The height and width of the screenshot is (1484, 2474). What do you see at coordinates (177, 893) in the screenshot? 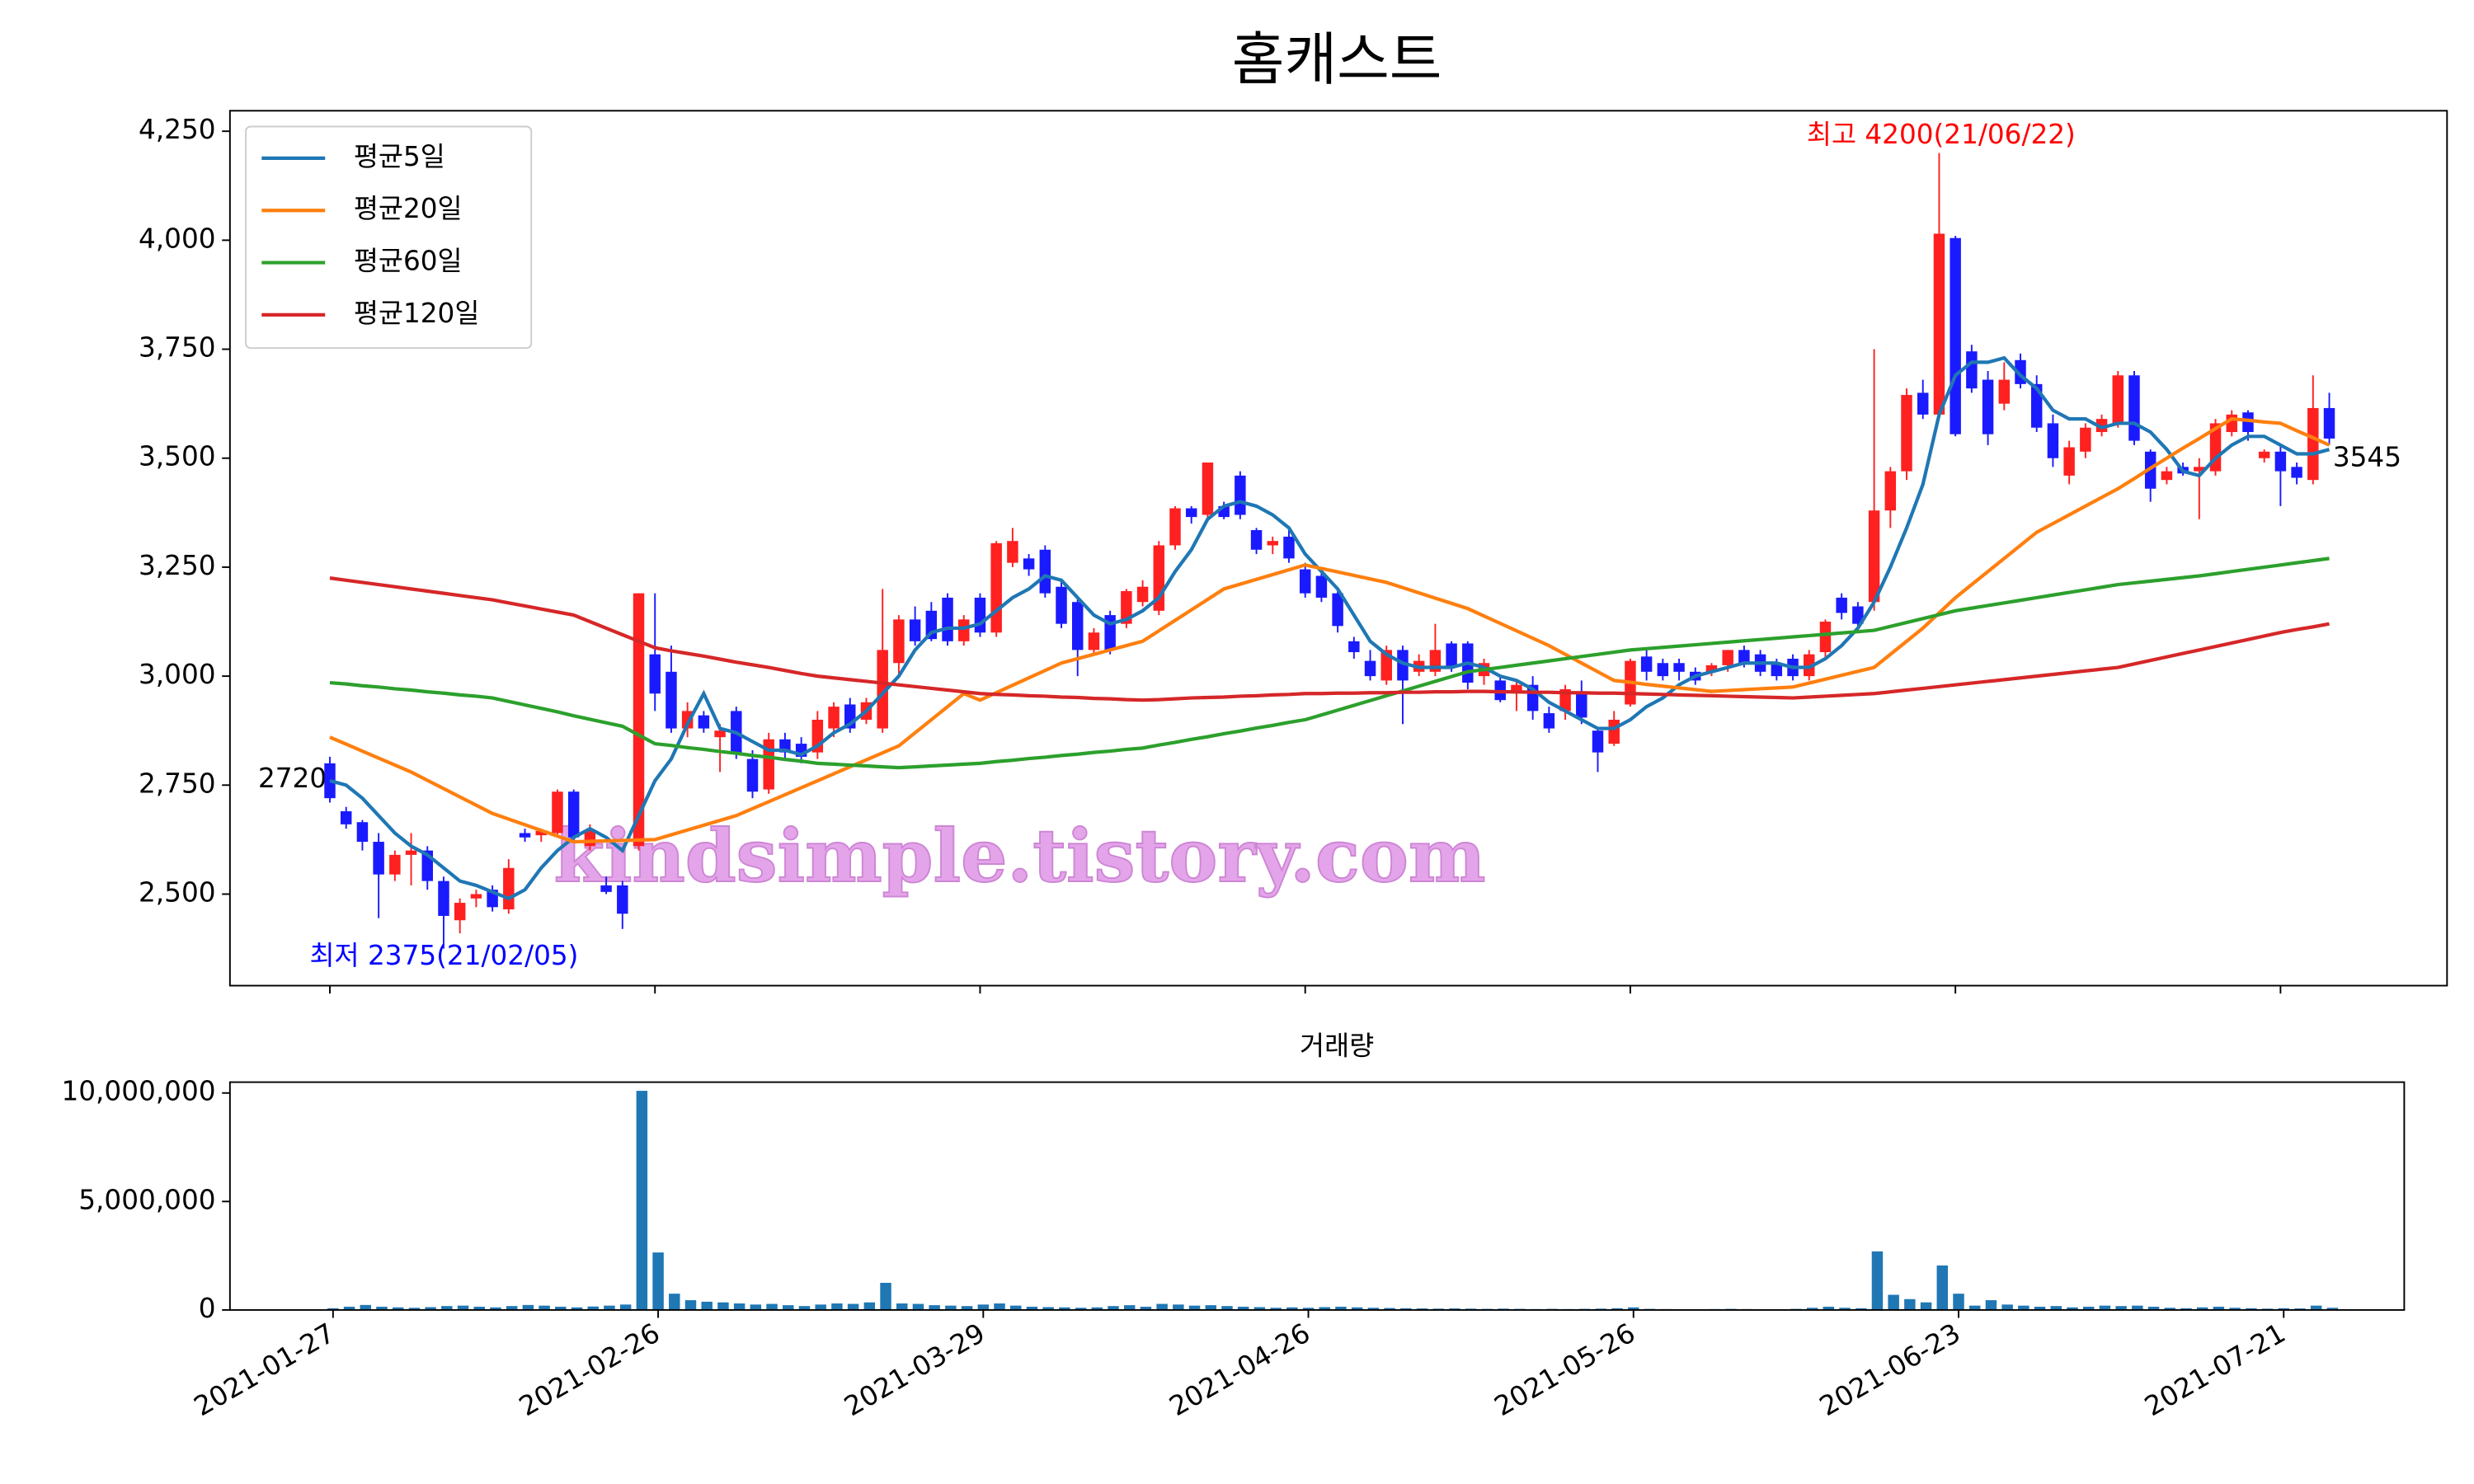
I see `y-tick-label: 2,500` at bounding box center [177, 893].